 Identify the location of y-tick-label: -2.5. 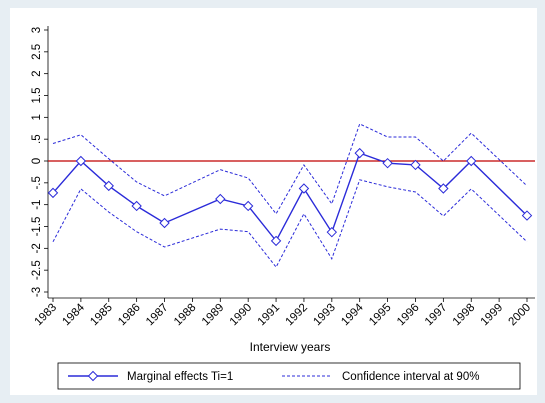
(37, 270).